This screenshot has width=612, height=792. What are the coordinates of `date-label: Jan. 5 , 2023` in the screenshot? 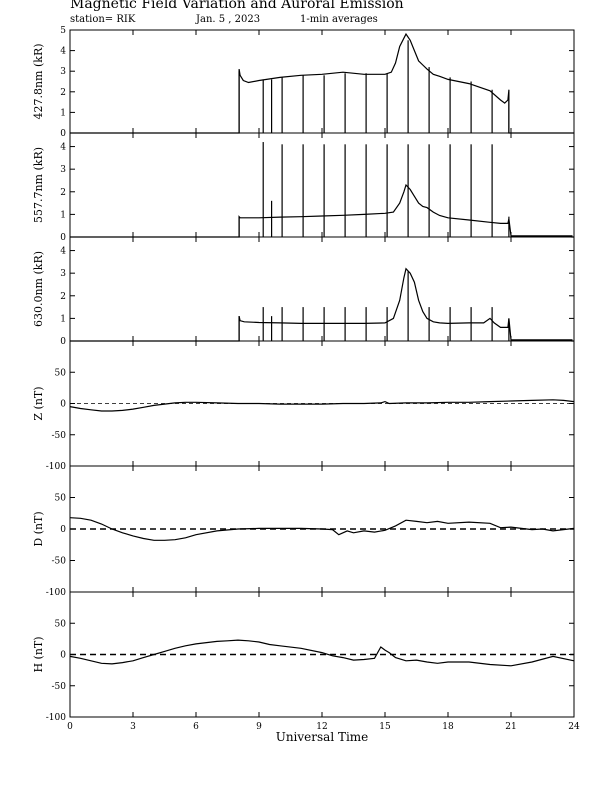 It's located at (228, 19).